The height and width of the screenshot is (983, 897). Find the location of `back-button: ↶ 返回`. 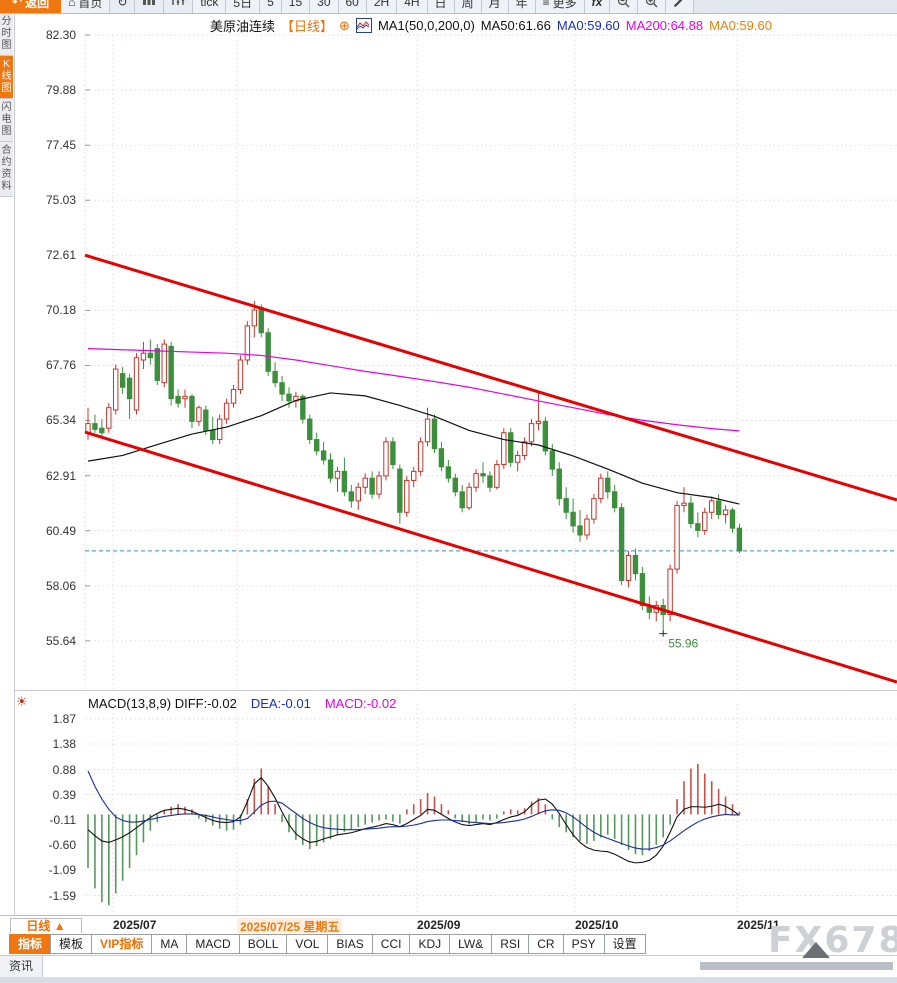

back-button: ↶ 返回 is located at coordinates (31, 6).